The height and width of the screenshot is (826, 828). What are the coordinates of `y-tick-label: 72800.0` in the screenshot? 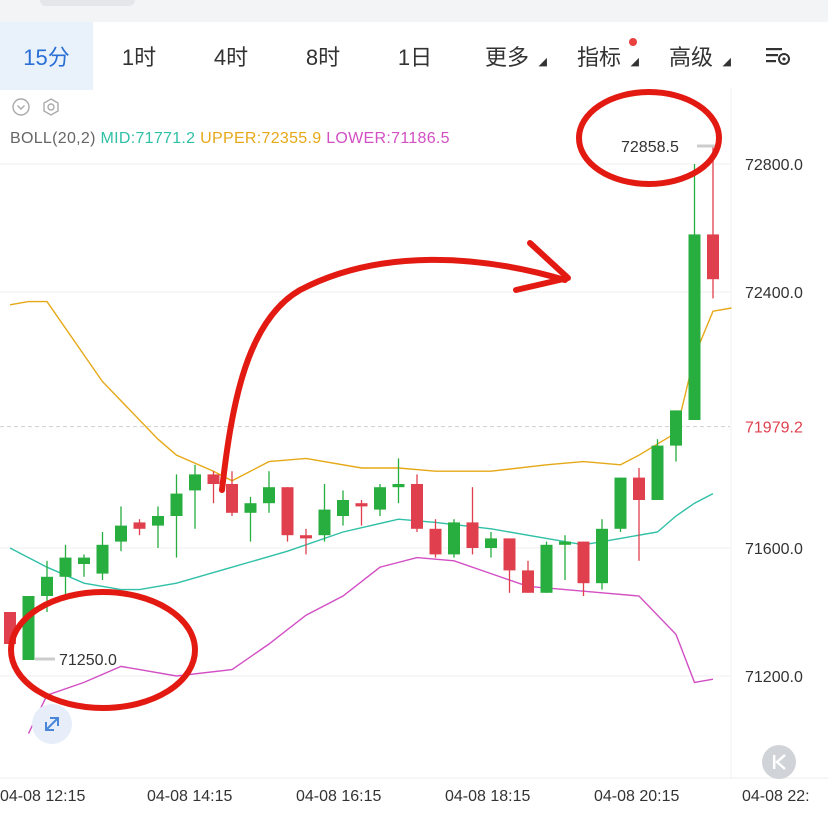 It's located at (774, 165).